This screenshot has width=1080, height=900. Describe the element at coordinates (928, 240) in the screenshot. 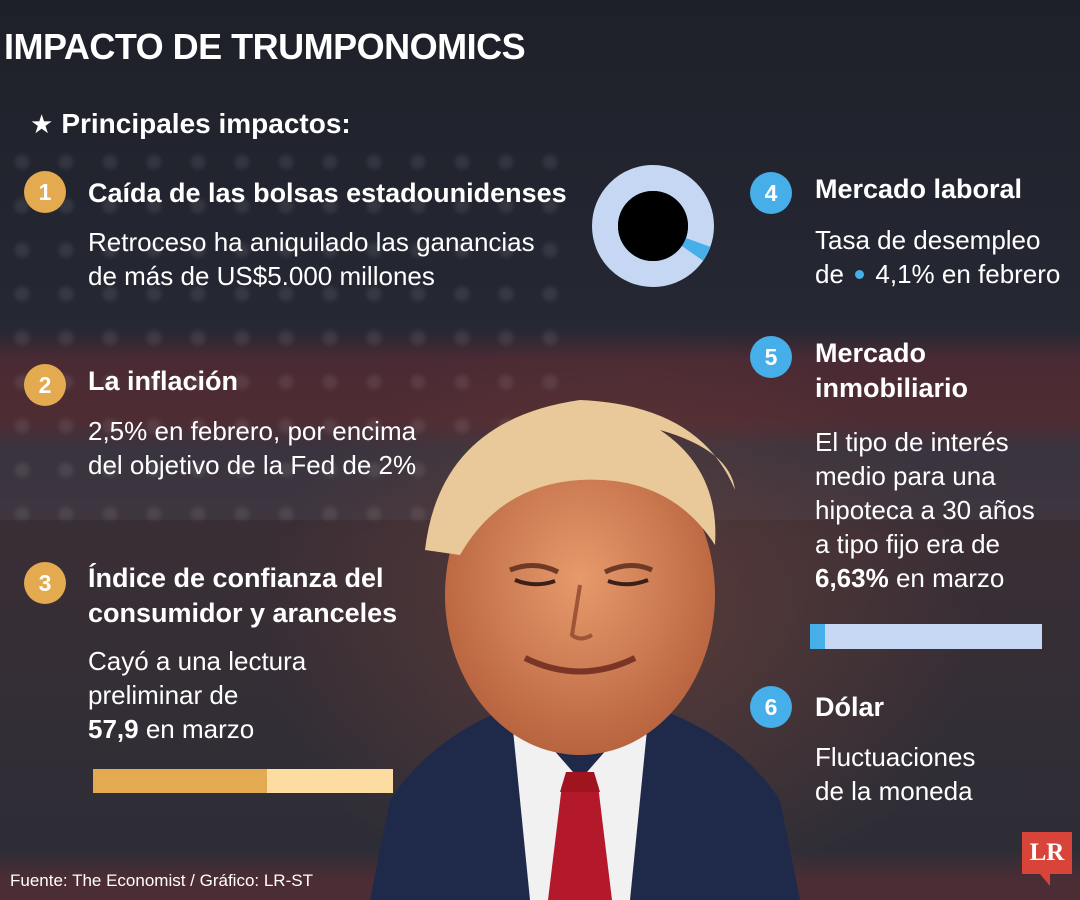

I see `body-line: Tasa de desempleo` at that location.